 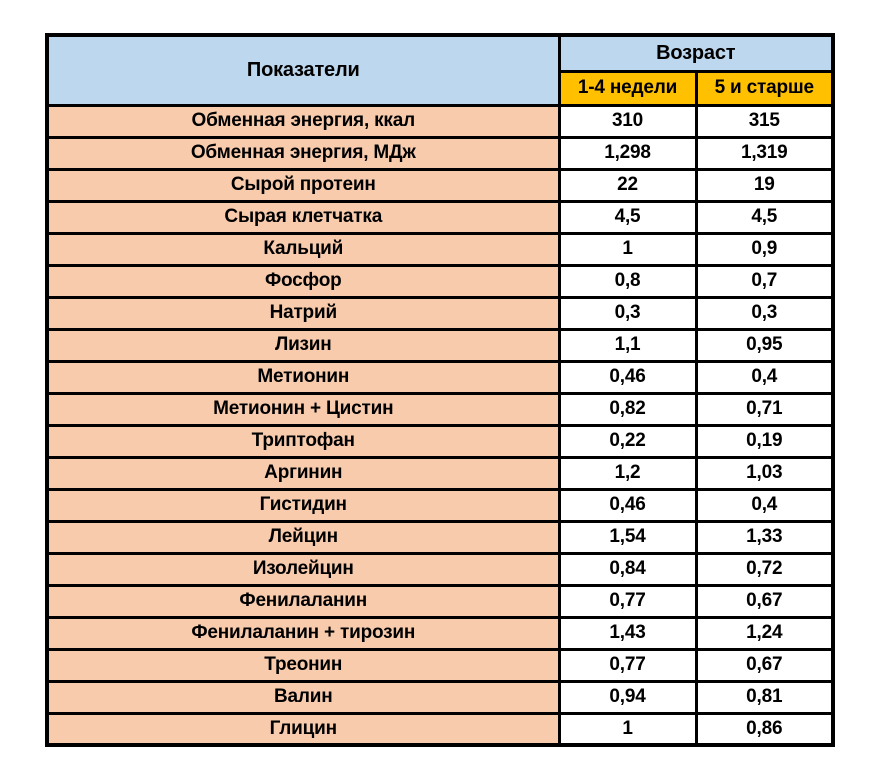 I want to click on row-label: Глицин, so click(x=303, y=729).